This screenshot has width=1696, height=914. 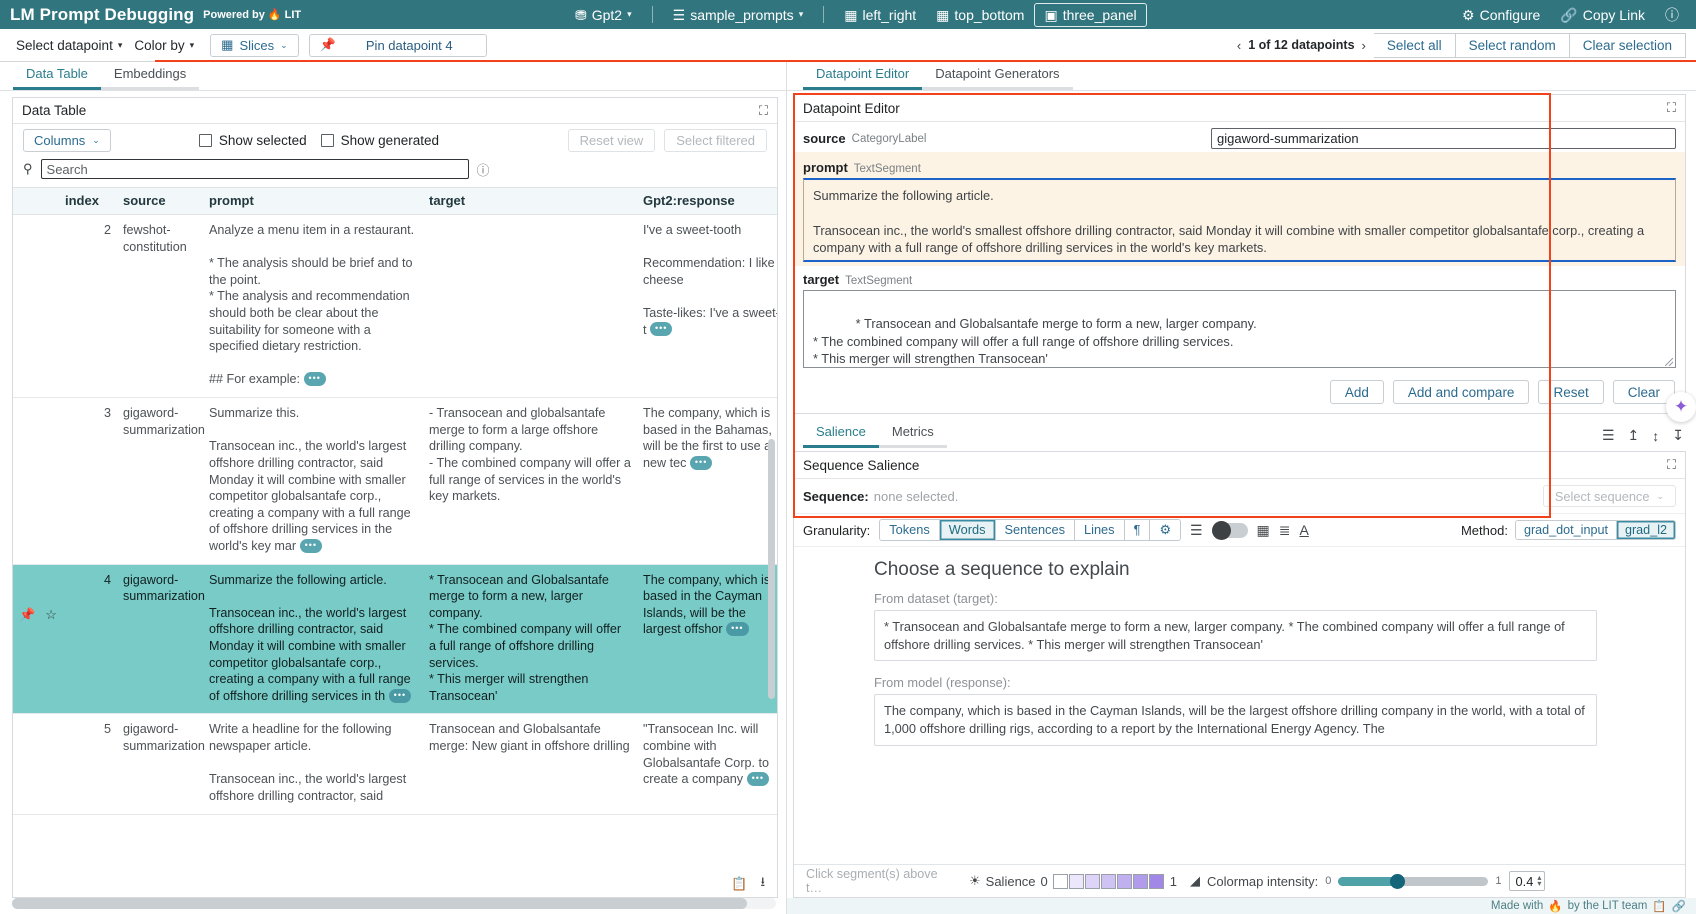 I want to click on select-filtered-button: Select filtered, so click(x=715, y=140).